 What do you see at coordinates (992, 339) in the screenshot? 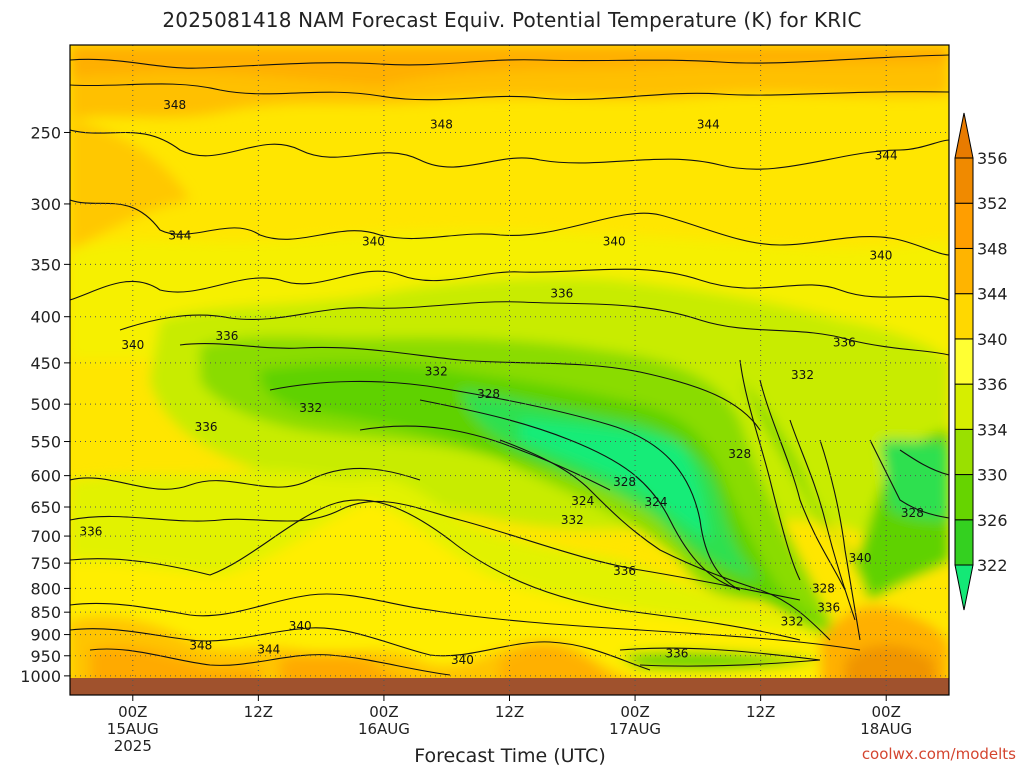
I see `colorbar-label: 340` at bounding box center [992, 339].